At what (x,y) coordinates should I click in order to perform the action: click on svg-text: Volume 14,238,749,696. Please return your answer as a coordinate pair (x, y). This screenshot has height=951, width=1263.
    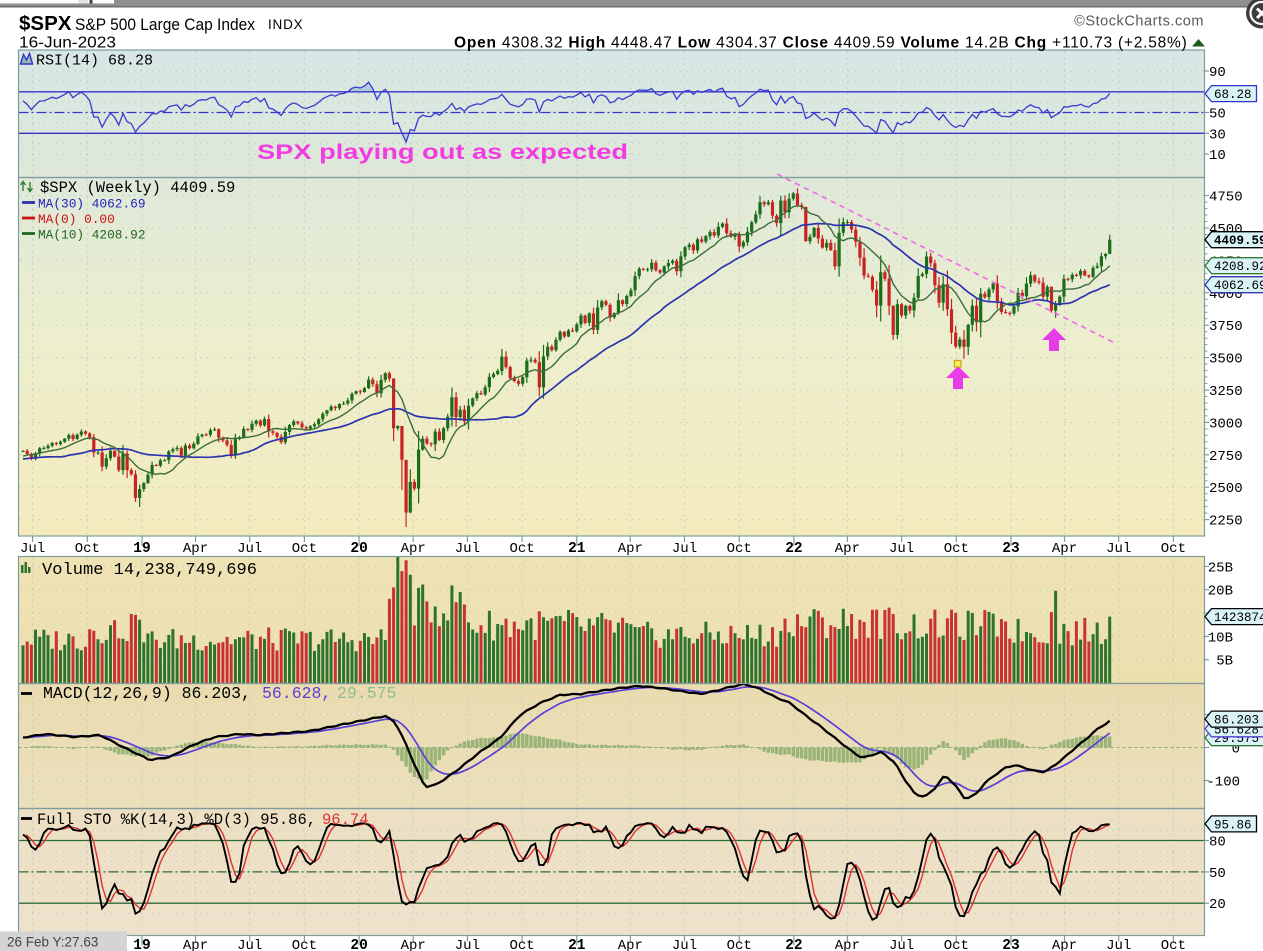
    Looking at the image, I should click on (149, 569).